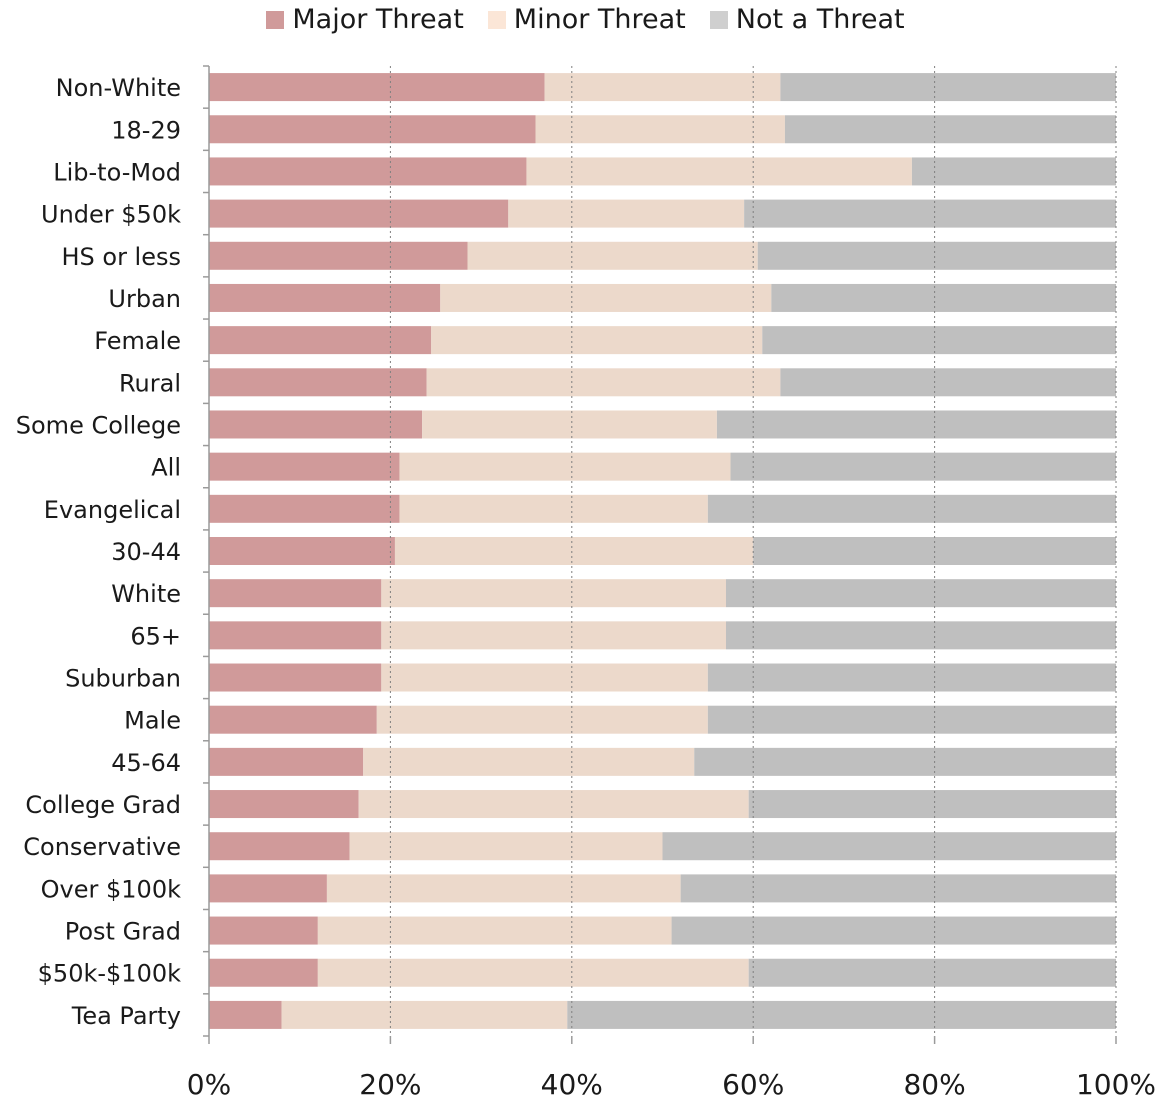  What do you see at coordinates (916, 424) in the screenshot?
I see `bar-not-a-threat-some-college` at bounding box center [916, 424].